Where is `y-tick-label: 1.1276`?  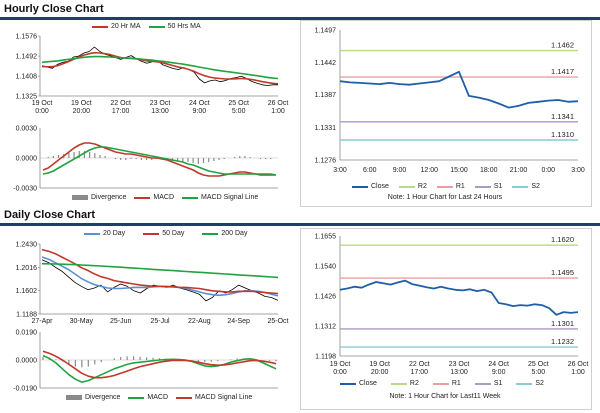
y-tick-label: 1.1276 is located at coordinates (326, 161).